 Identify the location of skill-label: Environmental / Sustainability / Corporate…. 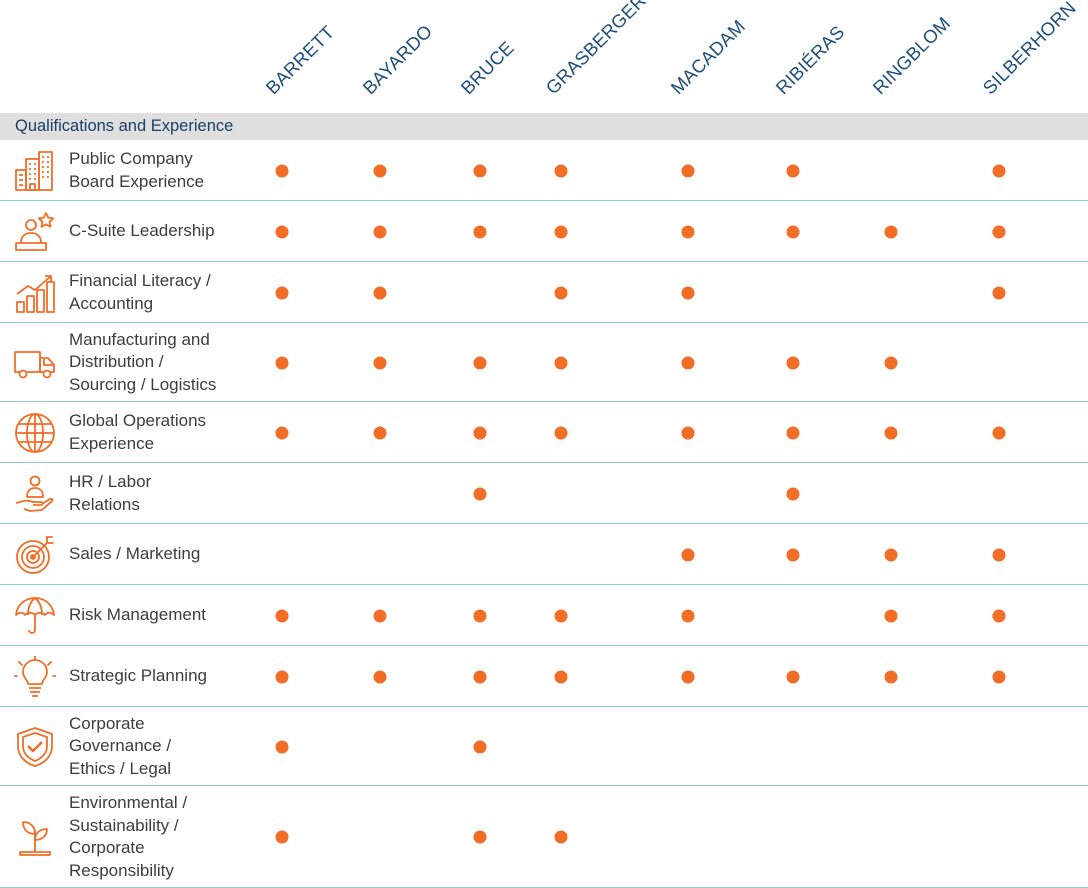
(128, 837).